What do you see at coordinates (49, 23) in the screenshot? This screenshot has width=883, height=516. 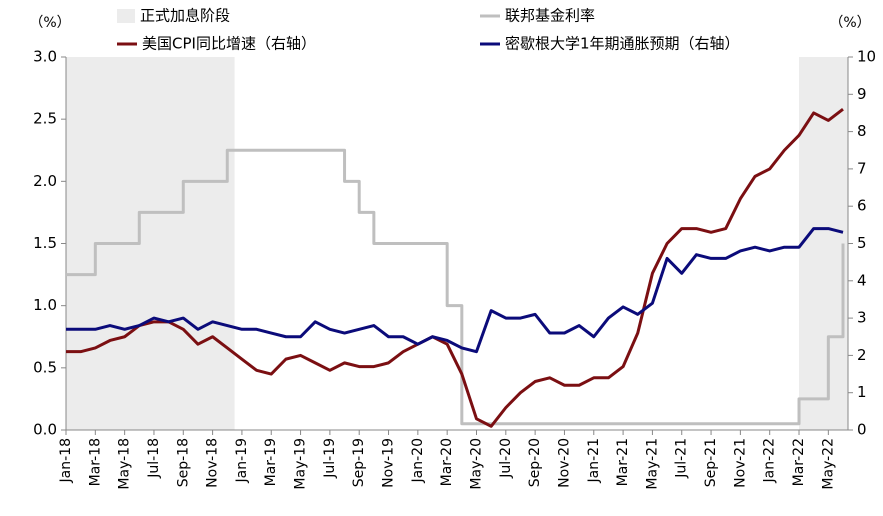 I see `y-axis-label: （%）` at bounding box center [49, 23].